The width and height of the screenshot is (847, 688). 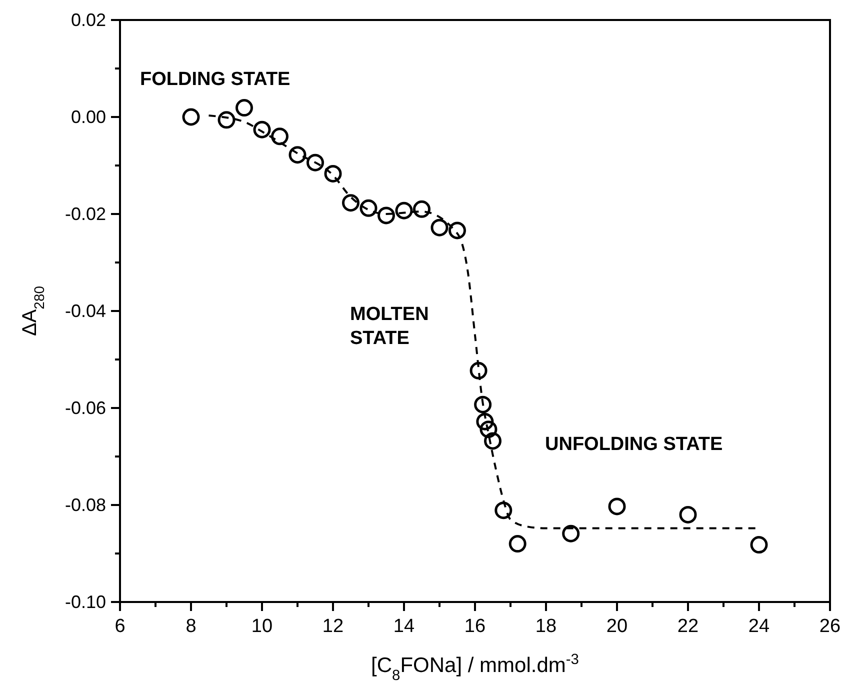 What do you see at coordinates (85, 505) in the screenshot?
I see `y-tick-label: -0.08` at bounding box center [85, 505].